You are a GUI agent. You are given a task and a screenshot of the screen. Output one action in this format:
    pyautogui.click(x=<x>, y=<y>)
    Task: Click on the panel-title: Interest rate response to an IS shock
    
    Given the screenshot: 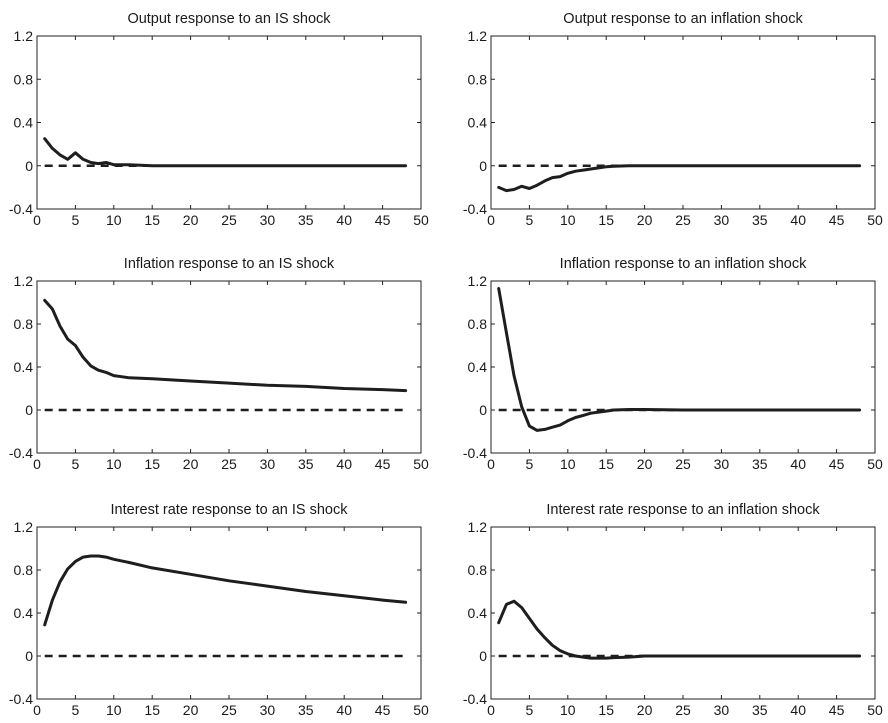 What is the action you would take?
    pyautogui.click(x=230, y=510)
    